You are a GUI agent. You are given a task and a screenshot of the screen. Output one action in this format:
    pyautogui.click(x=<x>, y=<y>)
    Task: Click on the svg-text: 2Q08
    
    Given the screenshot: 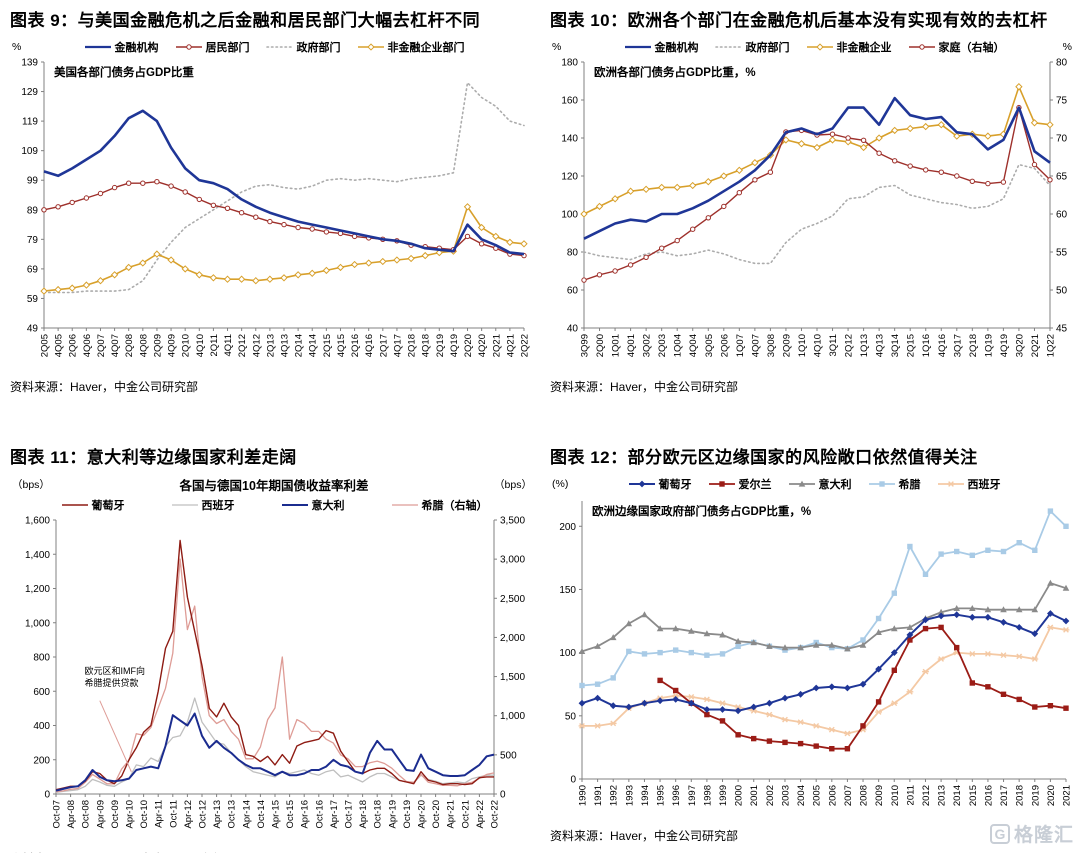 What is the action you would take?
    pyautogui.click(x=129, y=345)
    